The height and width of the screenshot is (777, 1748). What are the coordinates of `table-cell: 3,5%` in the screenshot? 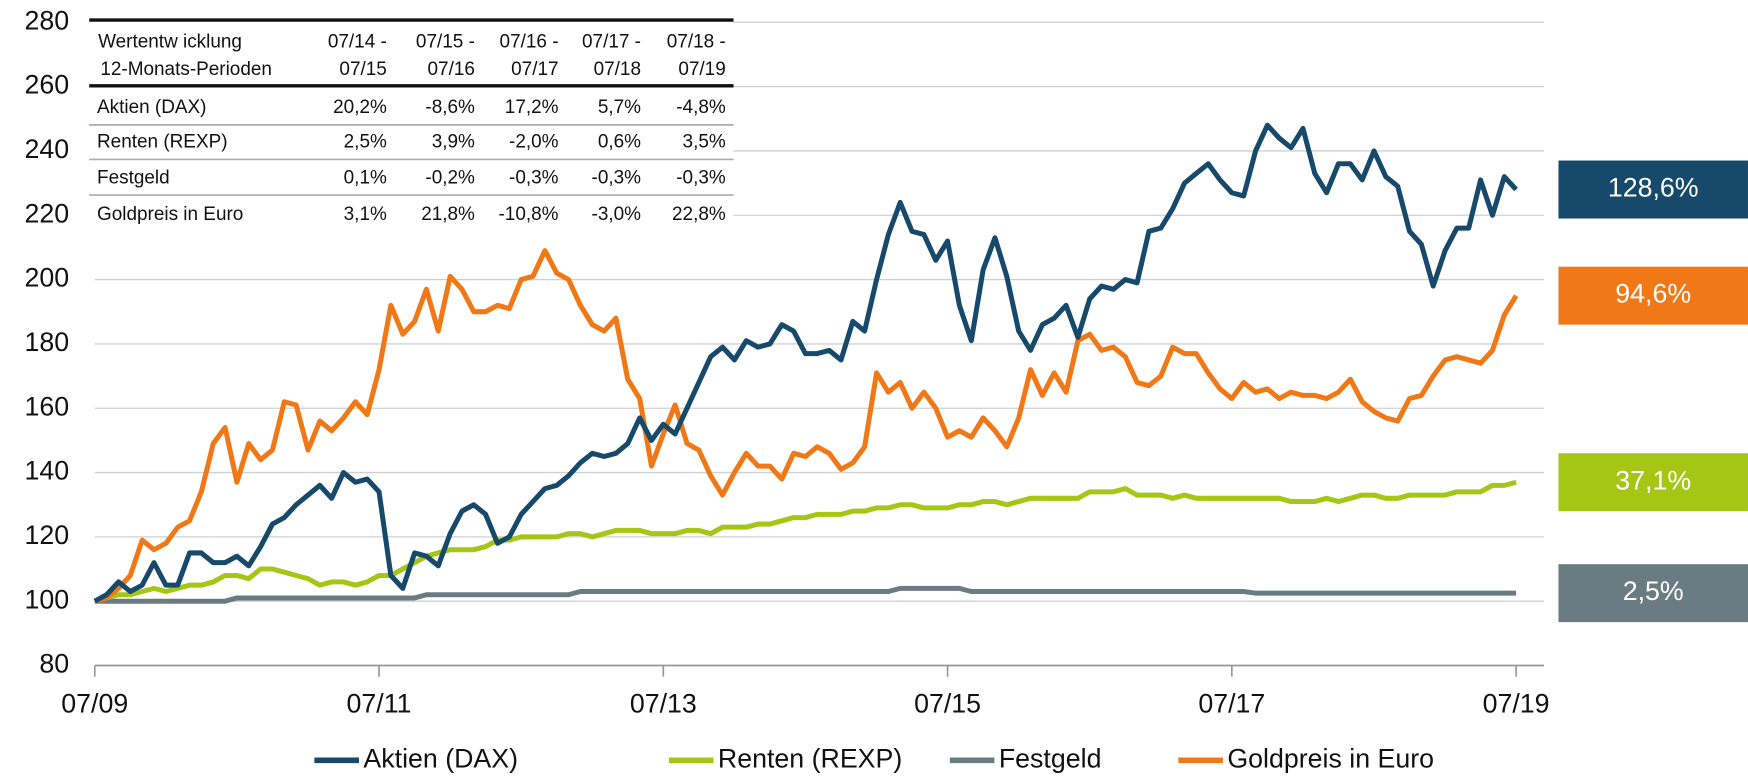 It's located at (704, 142).